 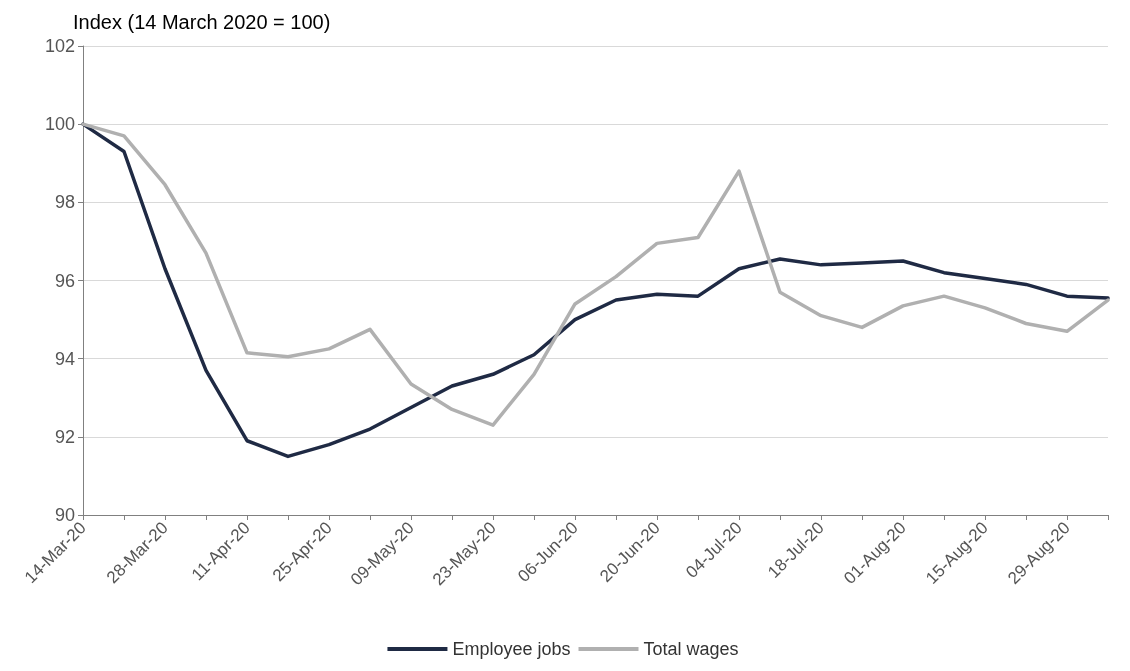 What do you see at coordinates (64, 202) in the screenshot?
I see `y-tick-label: 98` at bounding box center [64, 202].